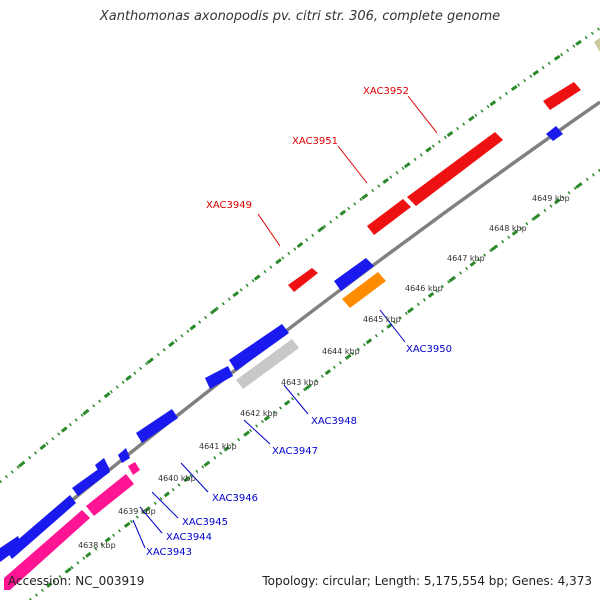 This screenshot has height=600, width=600. Describe the element at coordinates (165, 505) in the screenshot. I see `callout-line-XAC3945` at that location.